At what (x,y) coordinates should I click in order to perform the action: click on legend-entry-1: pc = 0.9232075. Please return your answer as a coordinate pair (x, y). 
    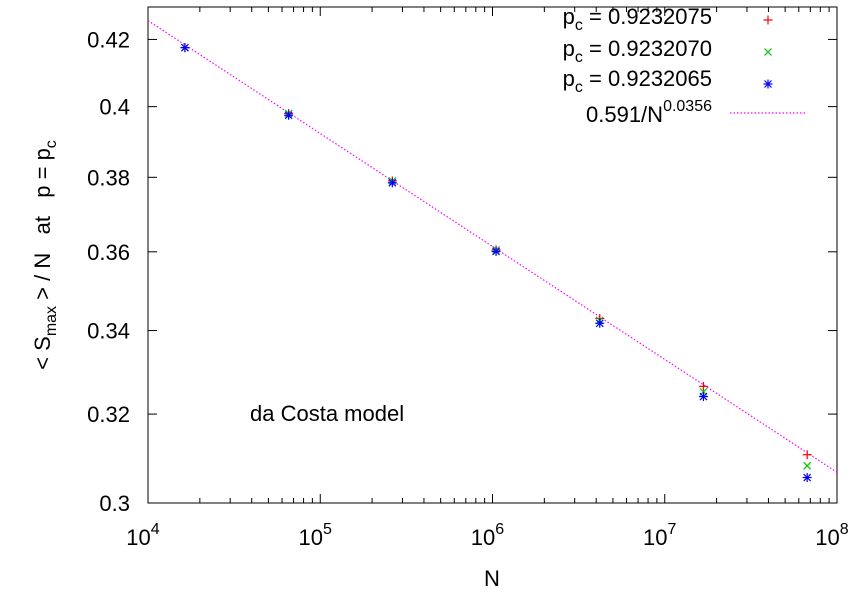
    Looking at the image, I should click on (668, 19).